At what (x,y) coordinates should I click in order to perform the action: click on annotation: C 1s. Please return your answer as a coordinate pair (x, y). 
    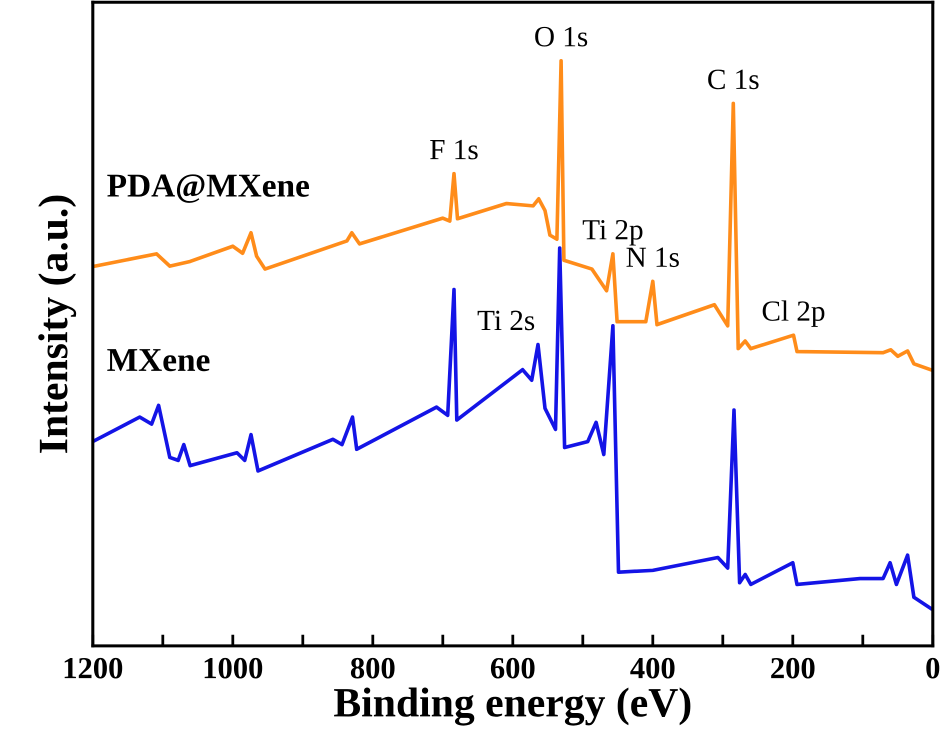
    Looking at the image, I should click on (733, 80).